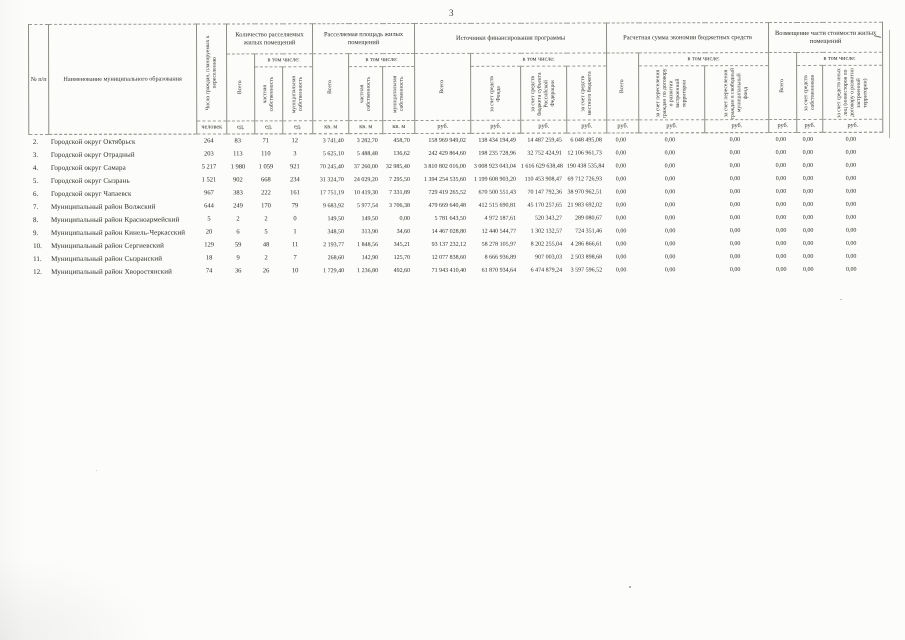  What do you see at coordinates (35, 206) in the screenshot?
I see `row-number: 7.` at bounding box center [35, 206].